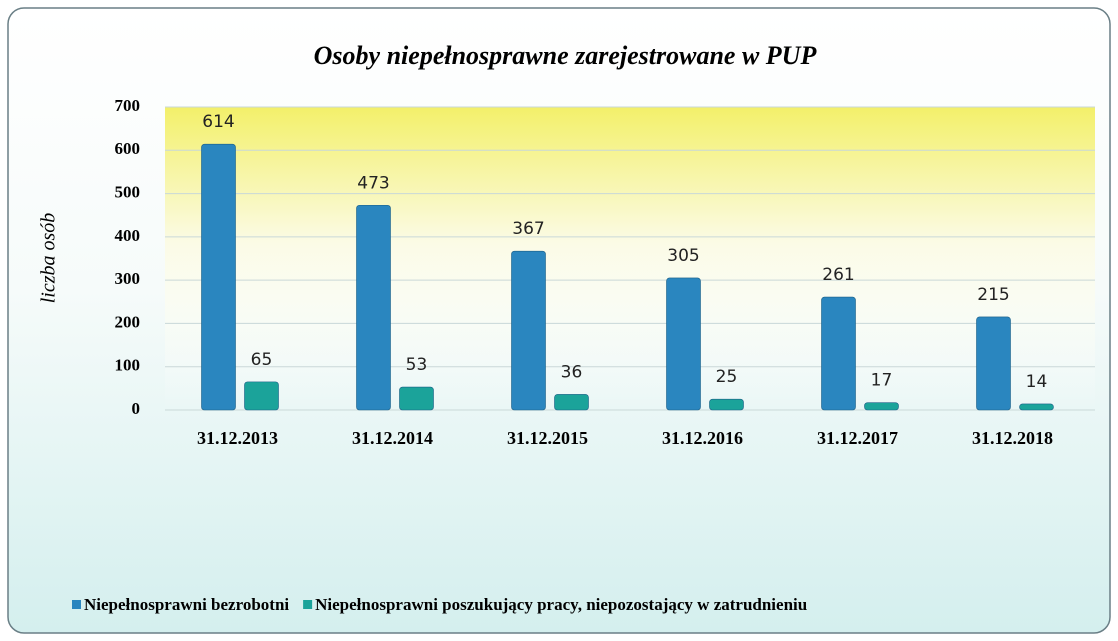 Image resolution: width=1118 pixels, height=641 pixels. What do you see at coordinates (683, 256) in the screenshot?
I see `value-label: 305` at bounding box center [683, 256].